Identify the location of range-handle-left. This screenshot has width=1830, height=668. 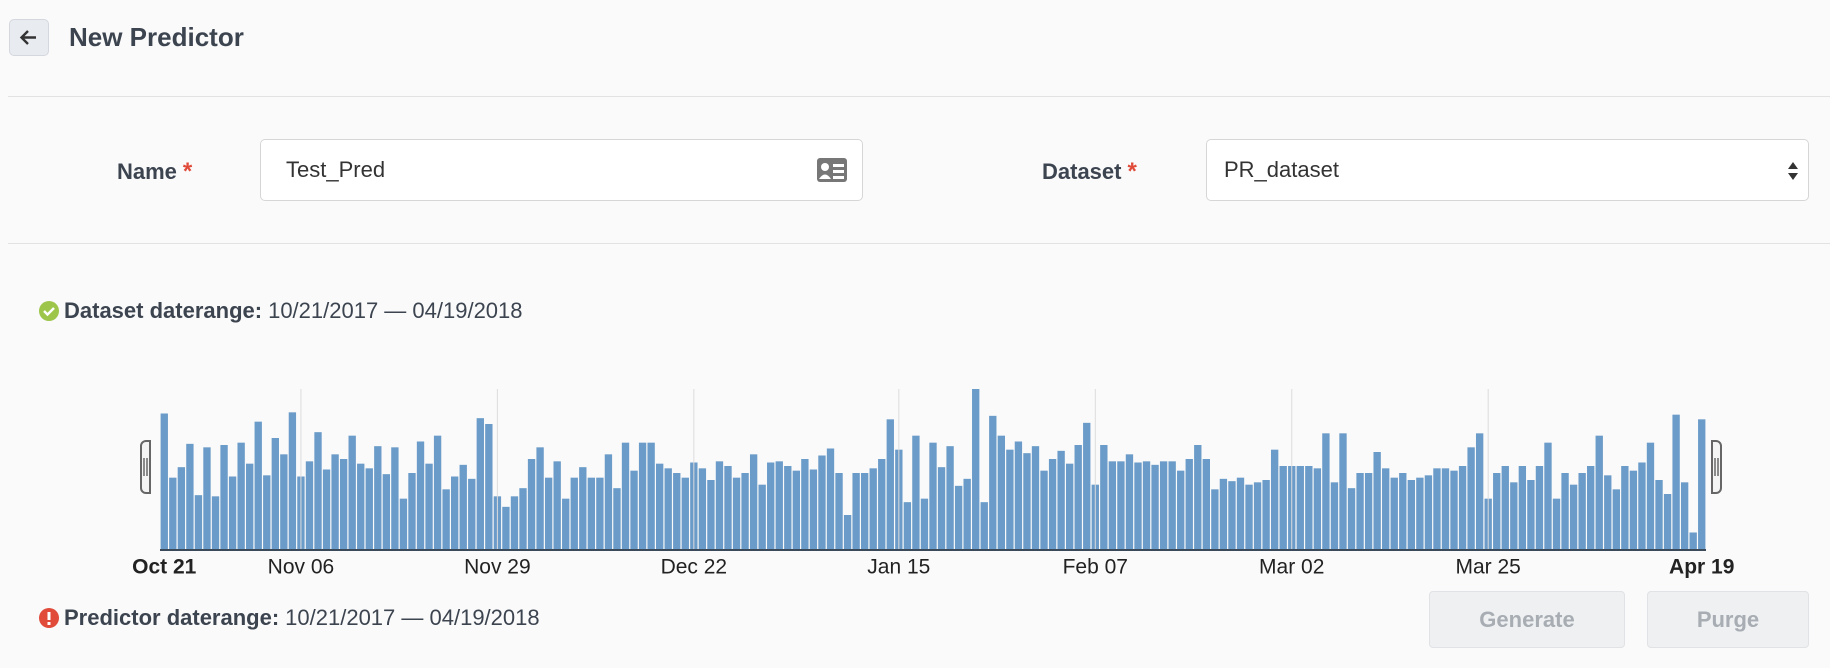
(145, 467).